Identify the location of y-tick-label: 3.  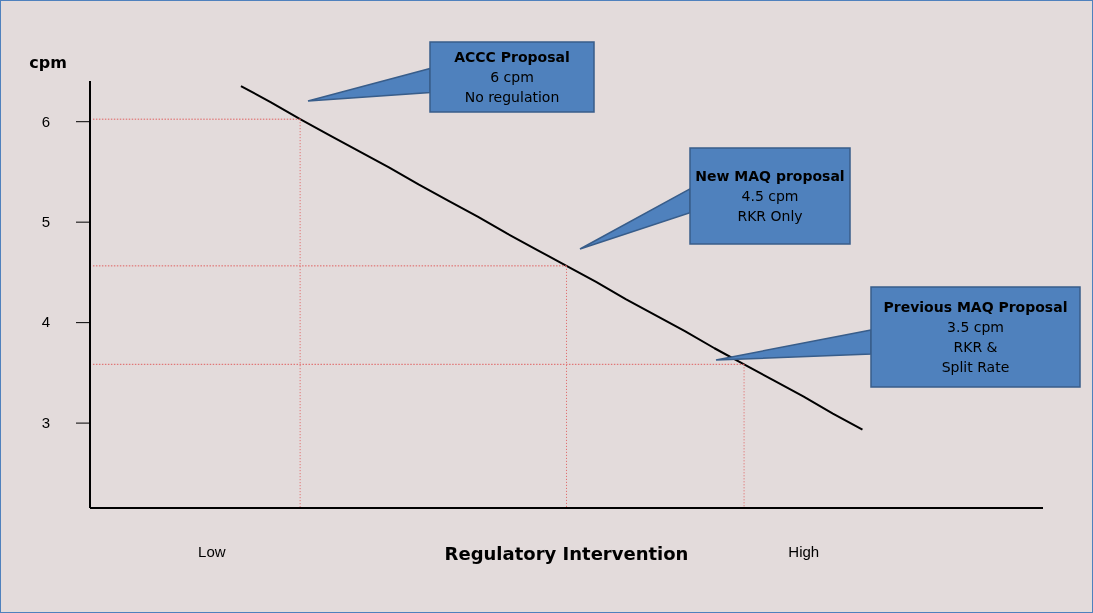
(46, 422).